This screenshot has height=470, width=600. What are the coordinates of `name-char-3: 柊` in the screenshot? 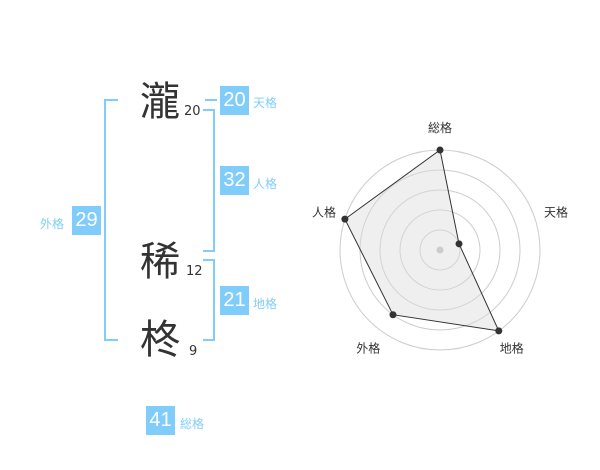 It's located at (160, 340).